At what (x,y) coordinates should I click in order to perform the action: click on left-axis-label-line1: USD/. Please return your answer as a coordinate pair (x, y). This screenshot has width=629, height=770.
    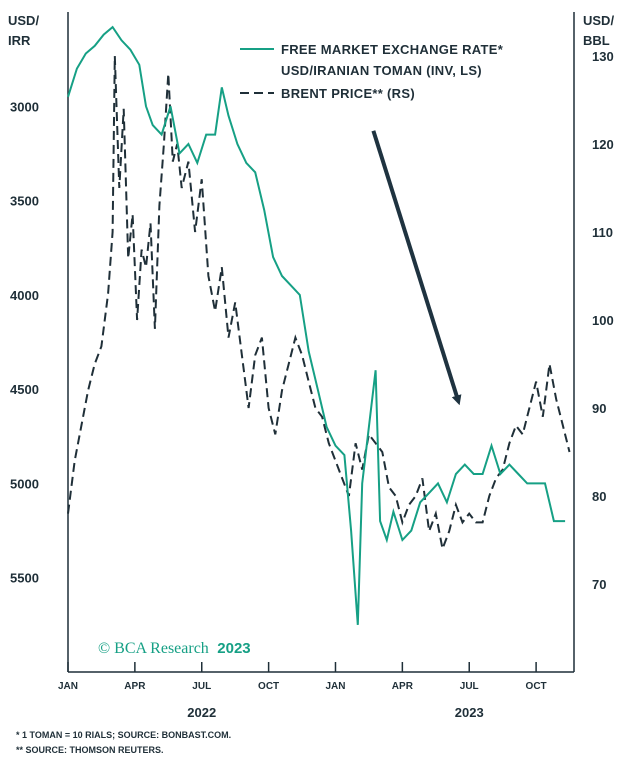
    Looking at the image, I should click on (23, 20).